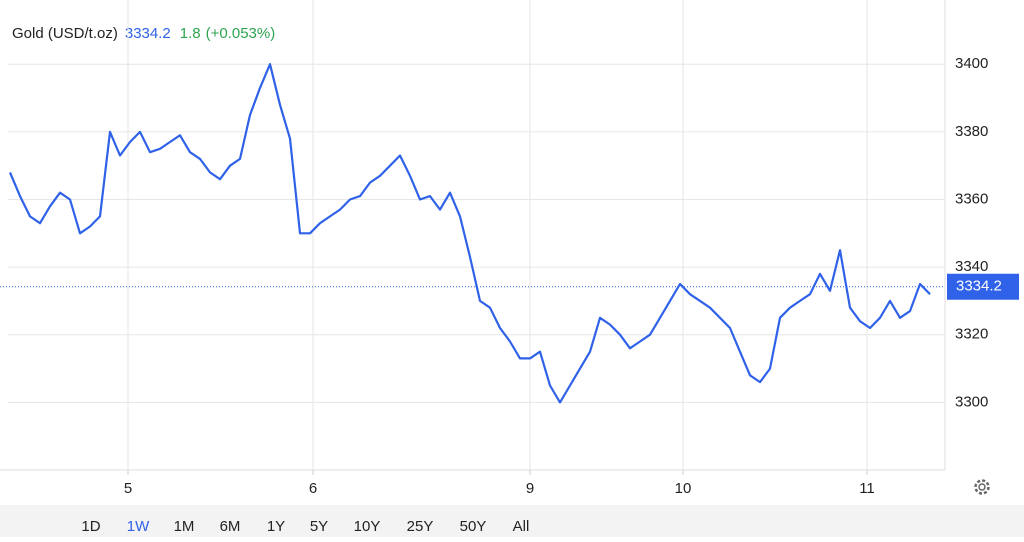  Describe the element at coordinates (138, 526) in the screenshot. I see `range-button: 1W` at that location.